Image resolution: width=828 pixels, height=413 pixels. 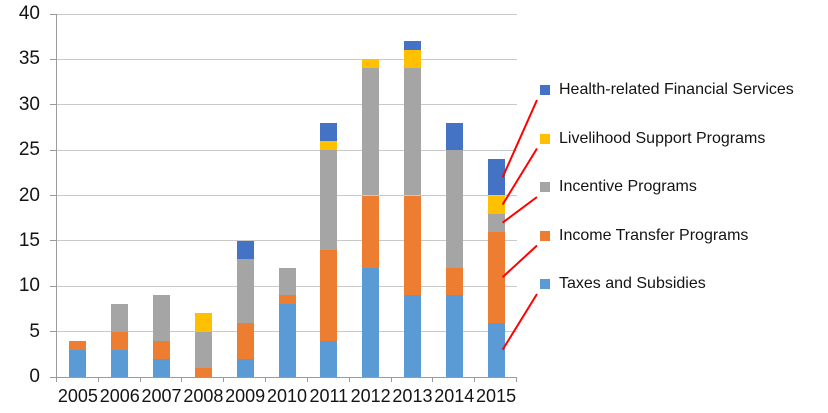 What do you see at coordinates (329, 396) in the screenshot?
I see `x-axis-tick-label: 2011` at bounding box center [329, 396].